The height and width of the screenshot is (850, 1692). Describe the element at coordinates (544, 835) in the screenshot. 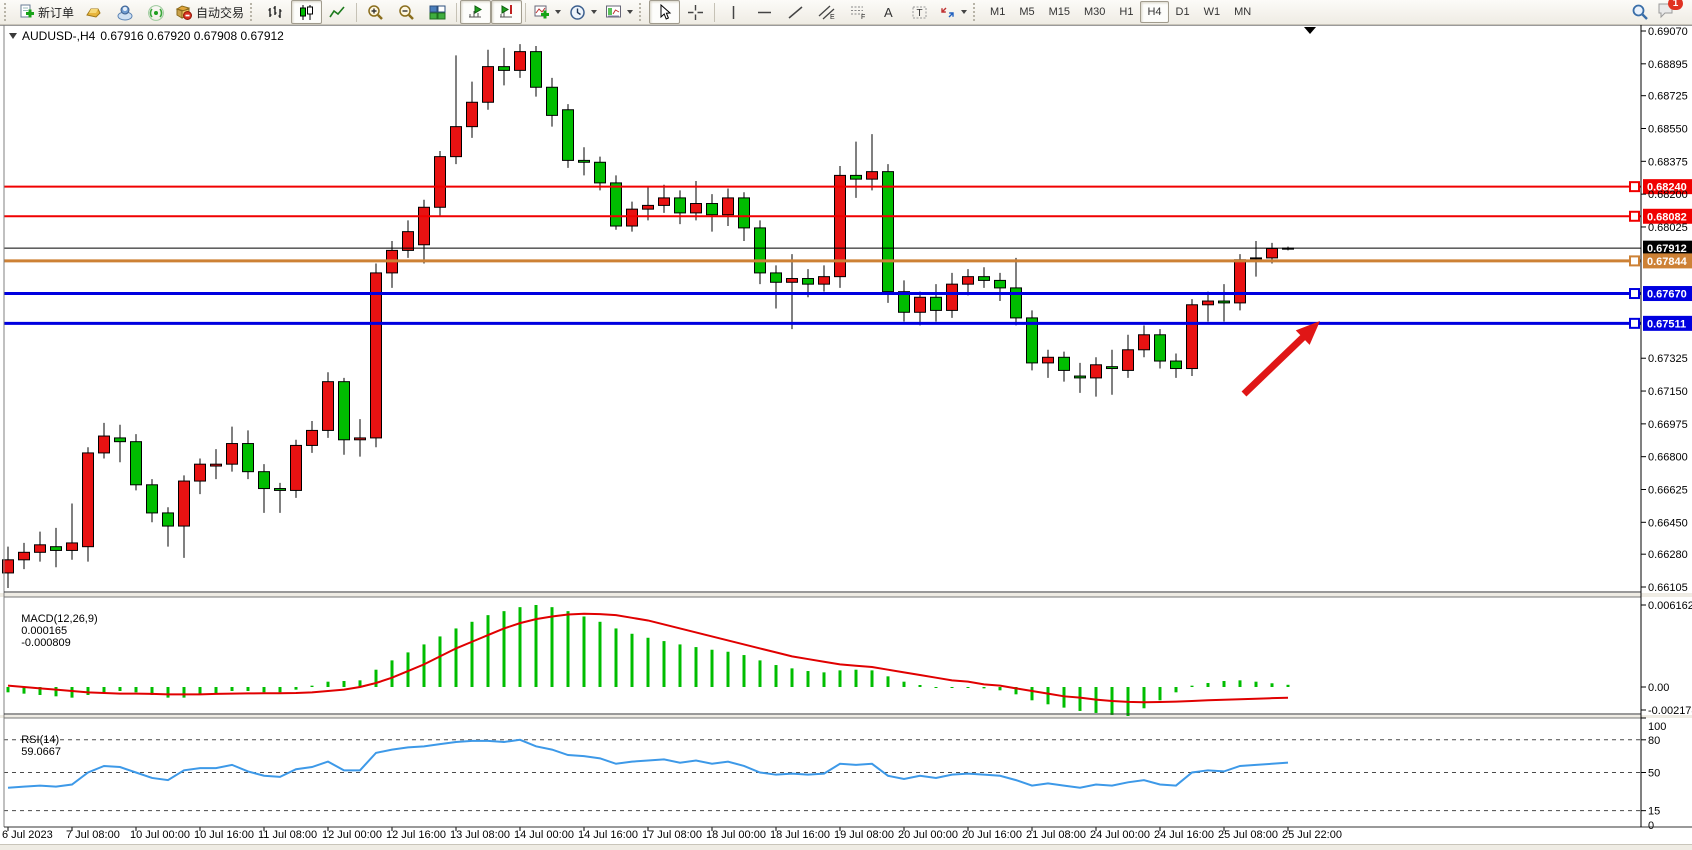

I see `svg-text: 14 Jul 00:00` at that location.